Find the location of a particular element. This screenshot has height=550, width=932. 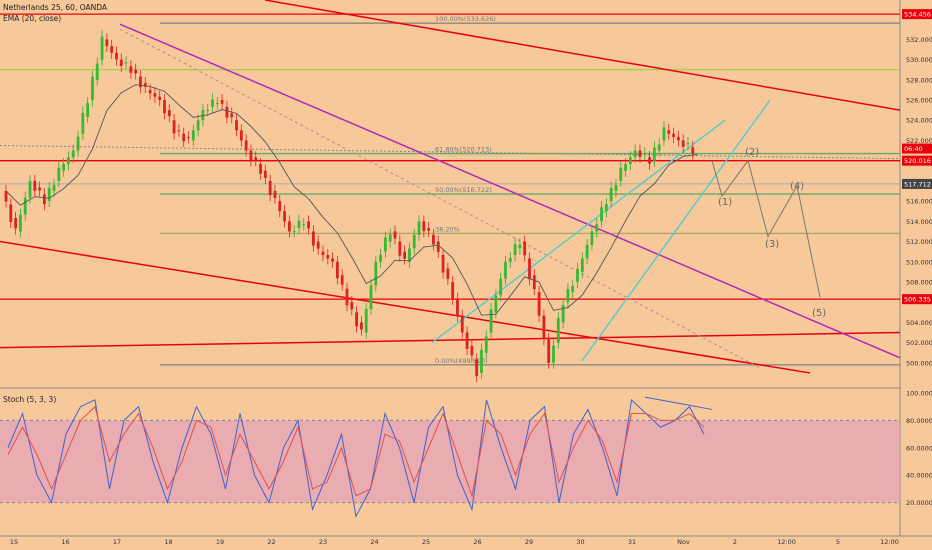

time-tick-label: 25 is located at coordinates (426, 542).